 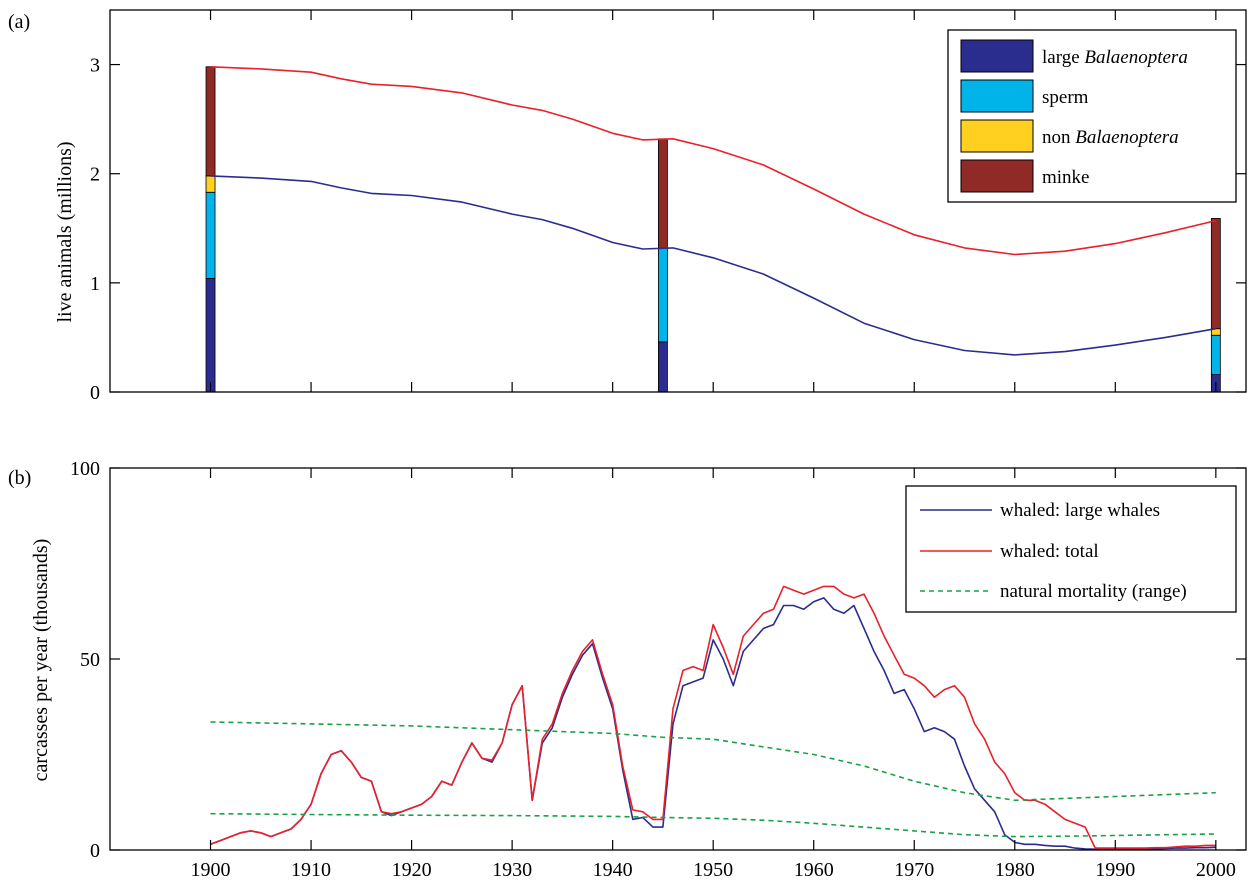 What do you see at coordinates (95, 66) in the screenshot?
I see `panel-a-ytick-label: 3` at bounding box center [95, 66].